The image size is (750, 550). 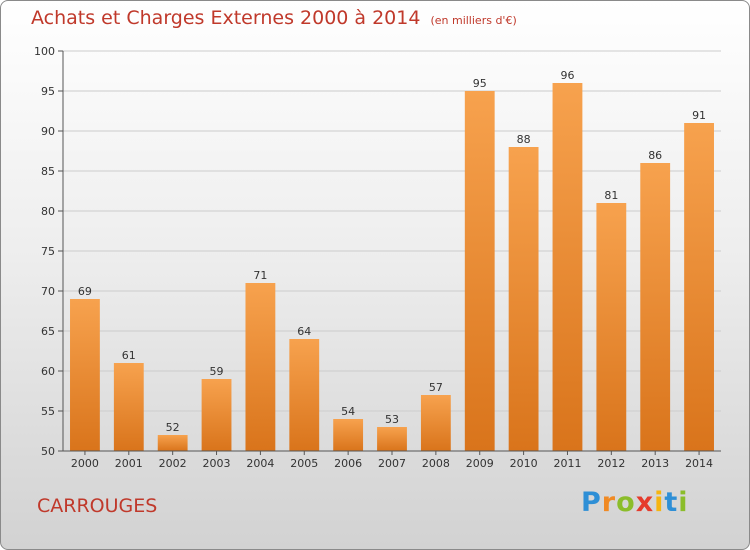 I want to click on bar-2012, so click(x=611, y=327).